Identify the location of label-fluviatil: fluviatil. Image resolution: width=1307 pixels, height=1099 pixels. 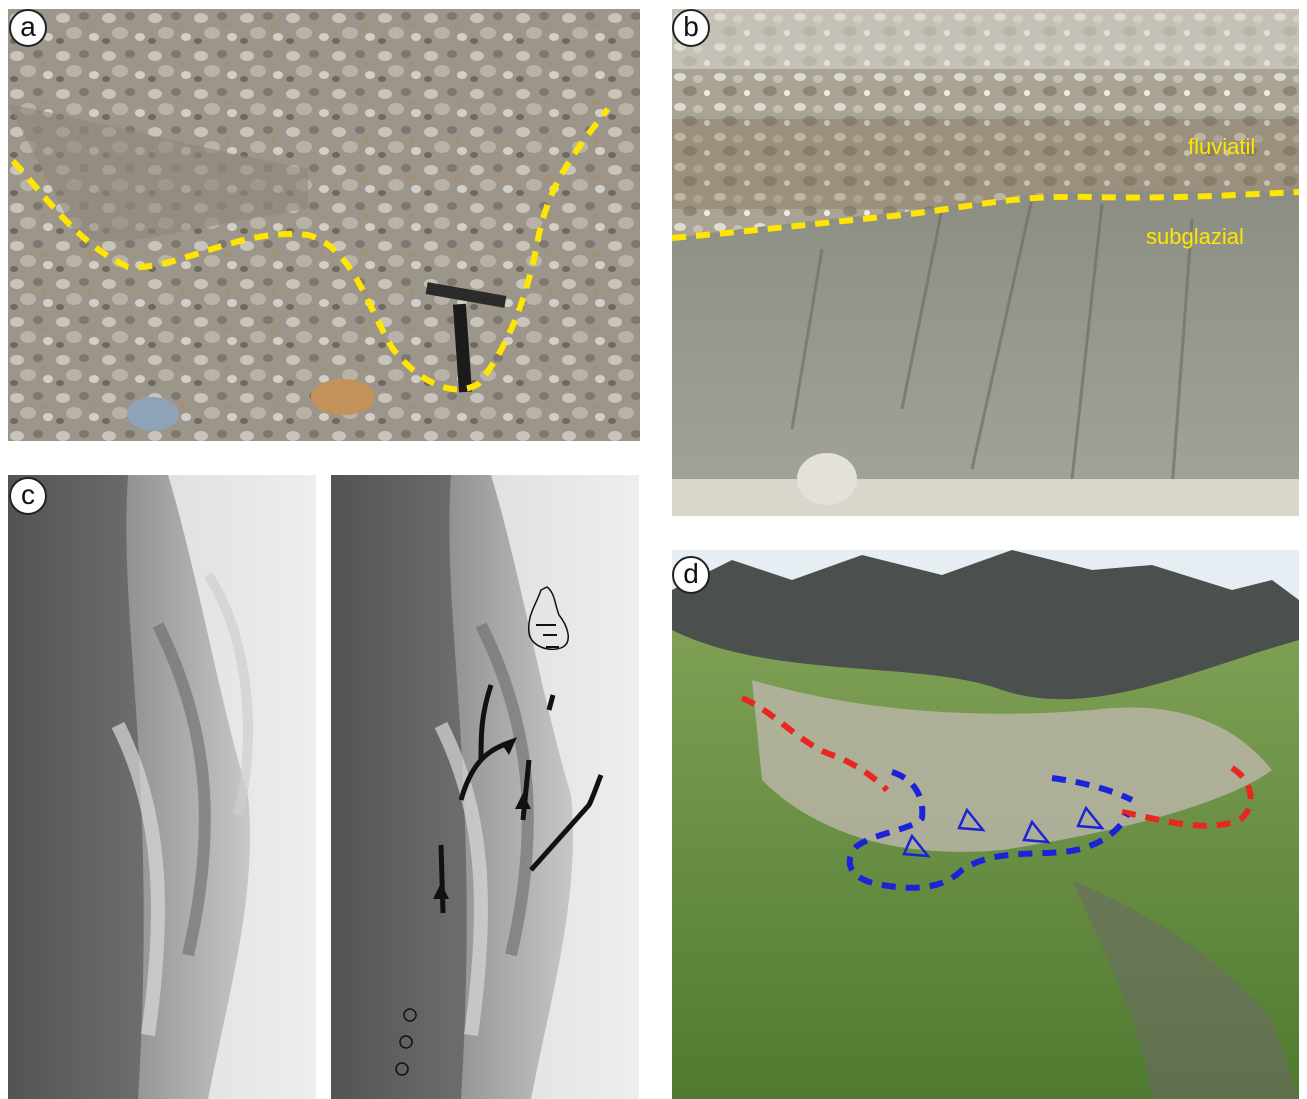
(1222, 146).